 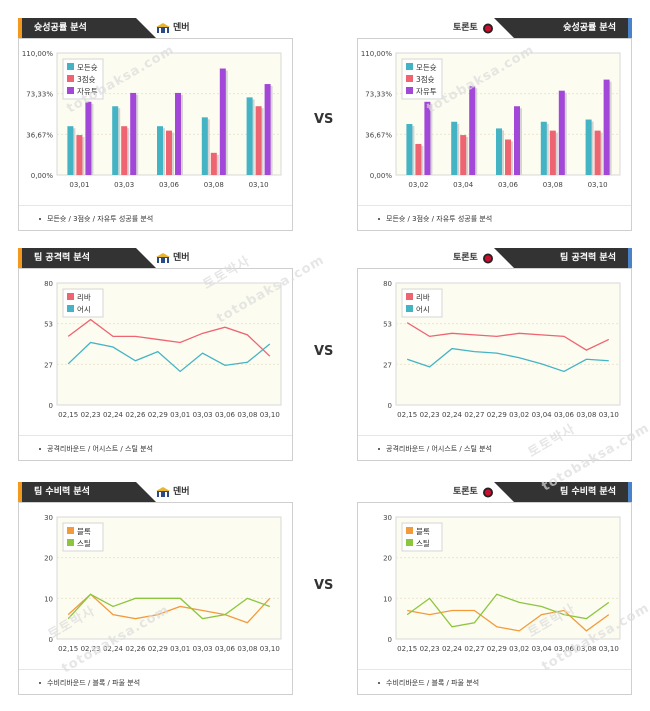 What do you see at coordinates (113, 649) in the screenshot?
I see `x-tick-label: 02,24` at bounding box center [113, 649].